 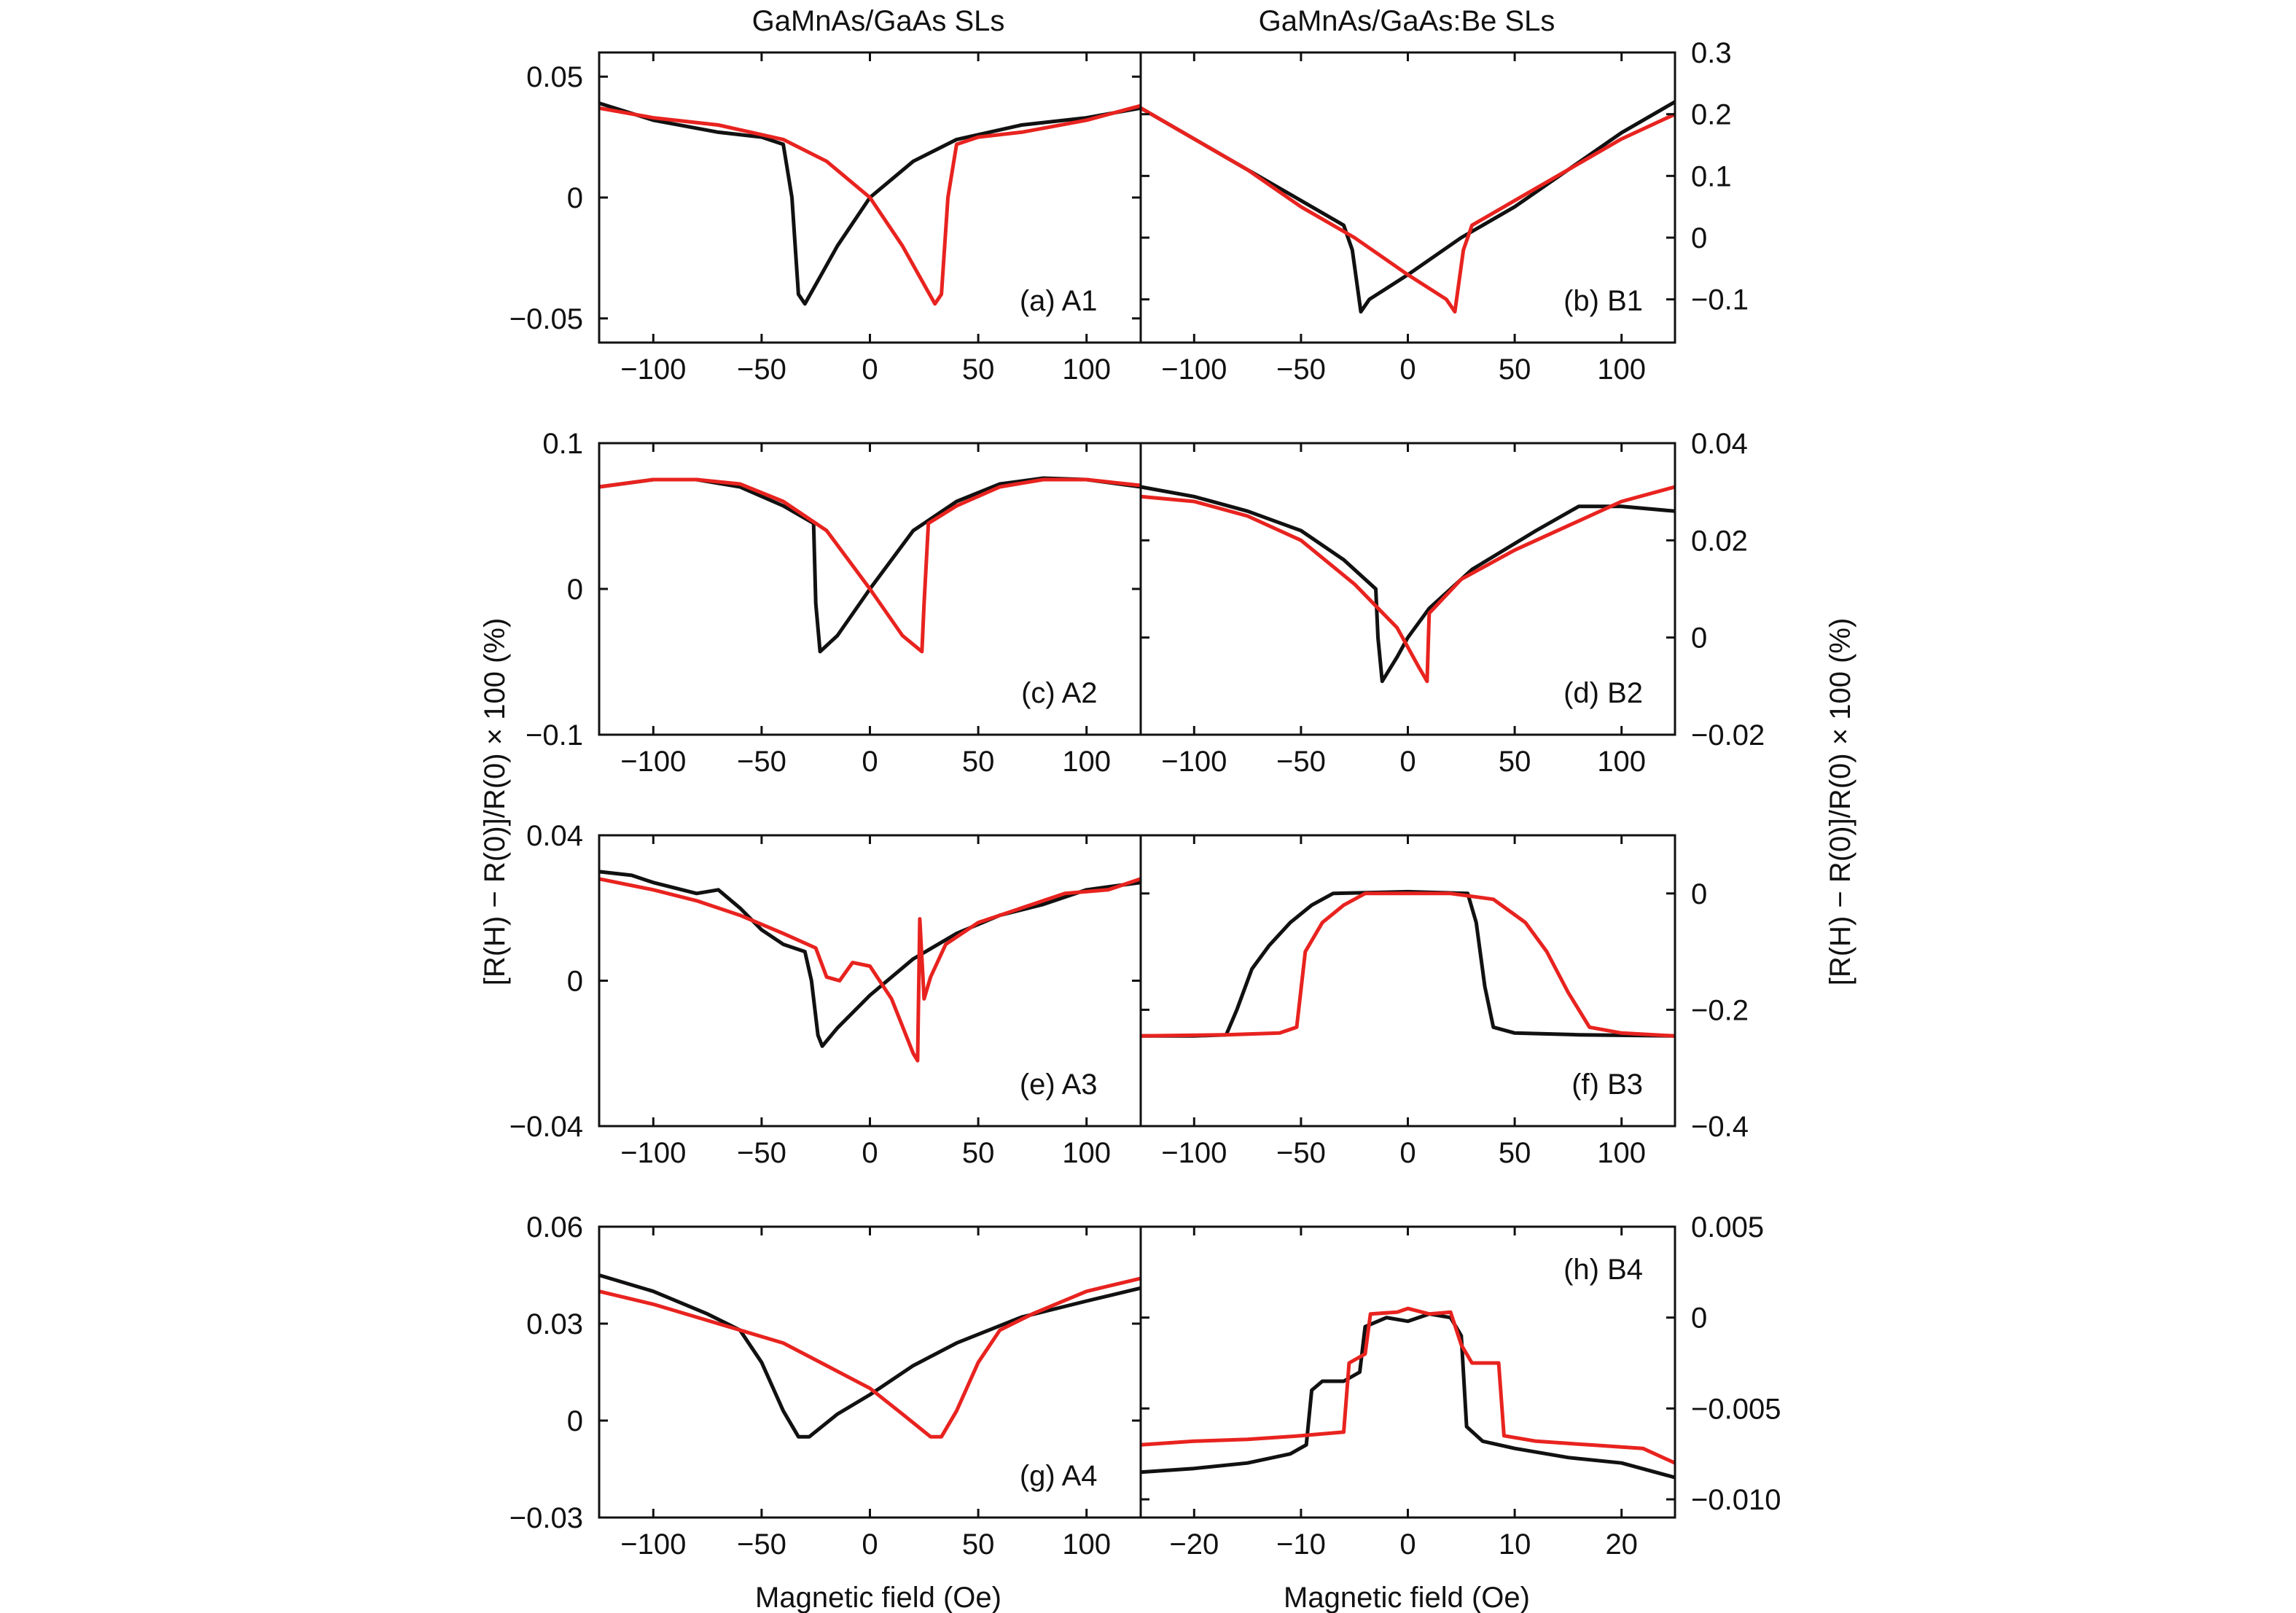 I want to click on panel-d: −100 −50 0 50 100 −0.02 0 0.02 0.04 (d) B2, so click(x=1452, y=603).